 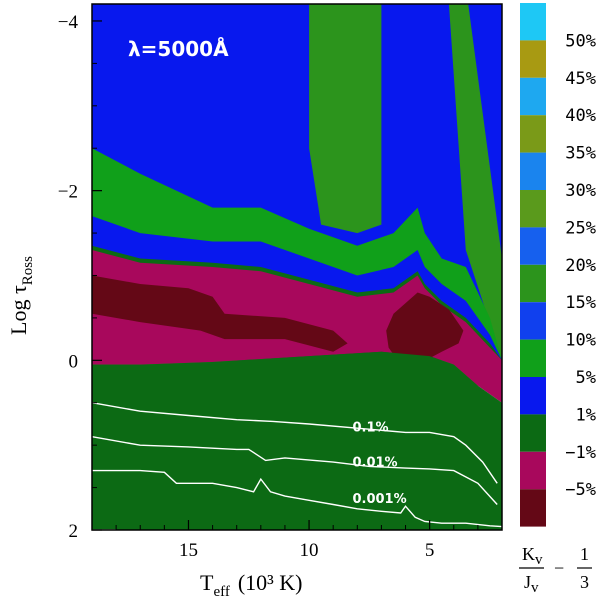 I want to click on colorbar-title-k: Kv, so click(x=532, y=556).